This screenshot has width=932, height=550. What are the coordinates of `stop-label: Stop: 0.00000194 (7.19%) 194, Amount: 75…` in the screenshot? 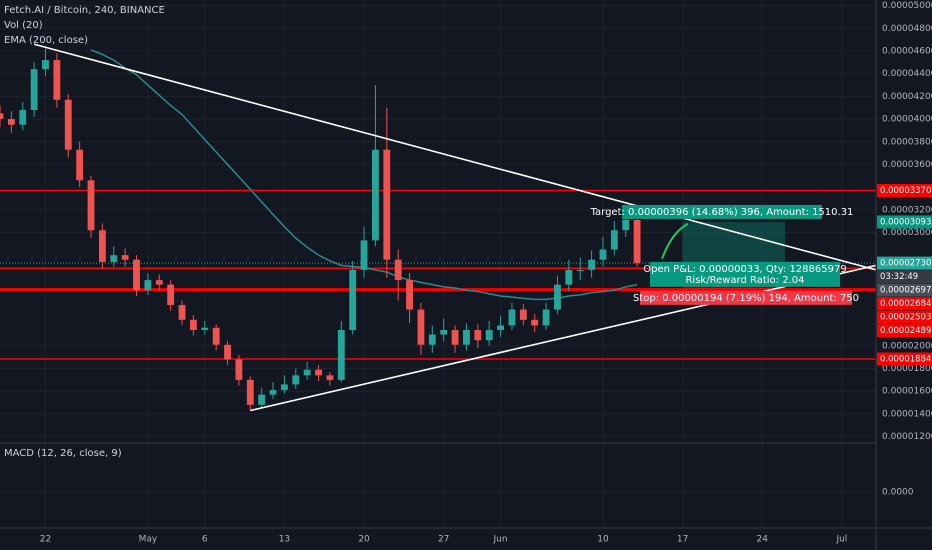 It's located at (746, 298).